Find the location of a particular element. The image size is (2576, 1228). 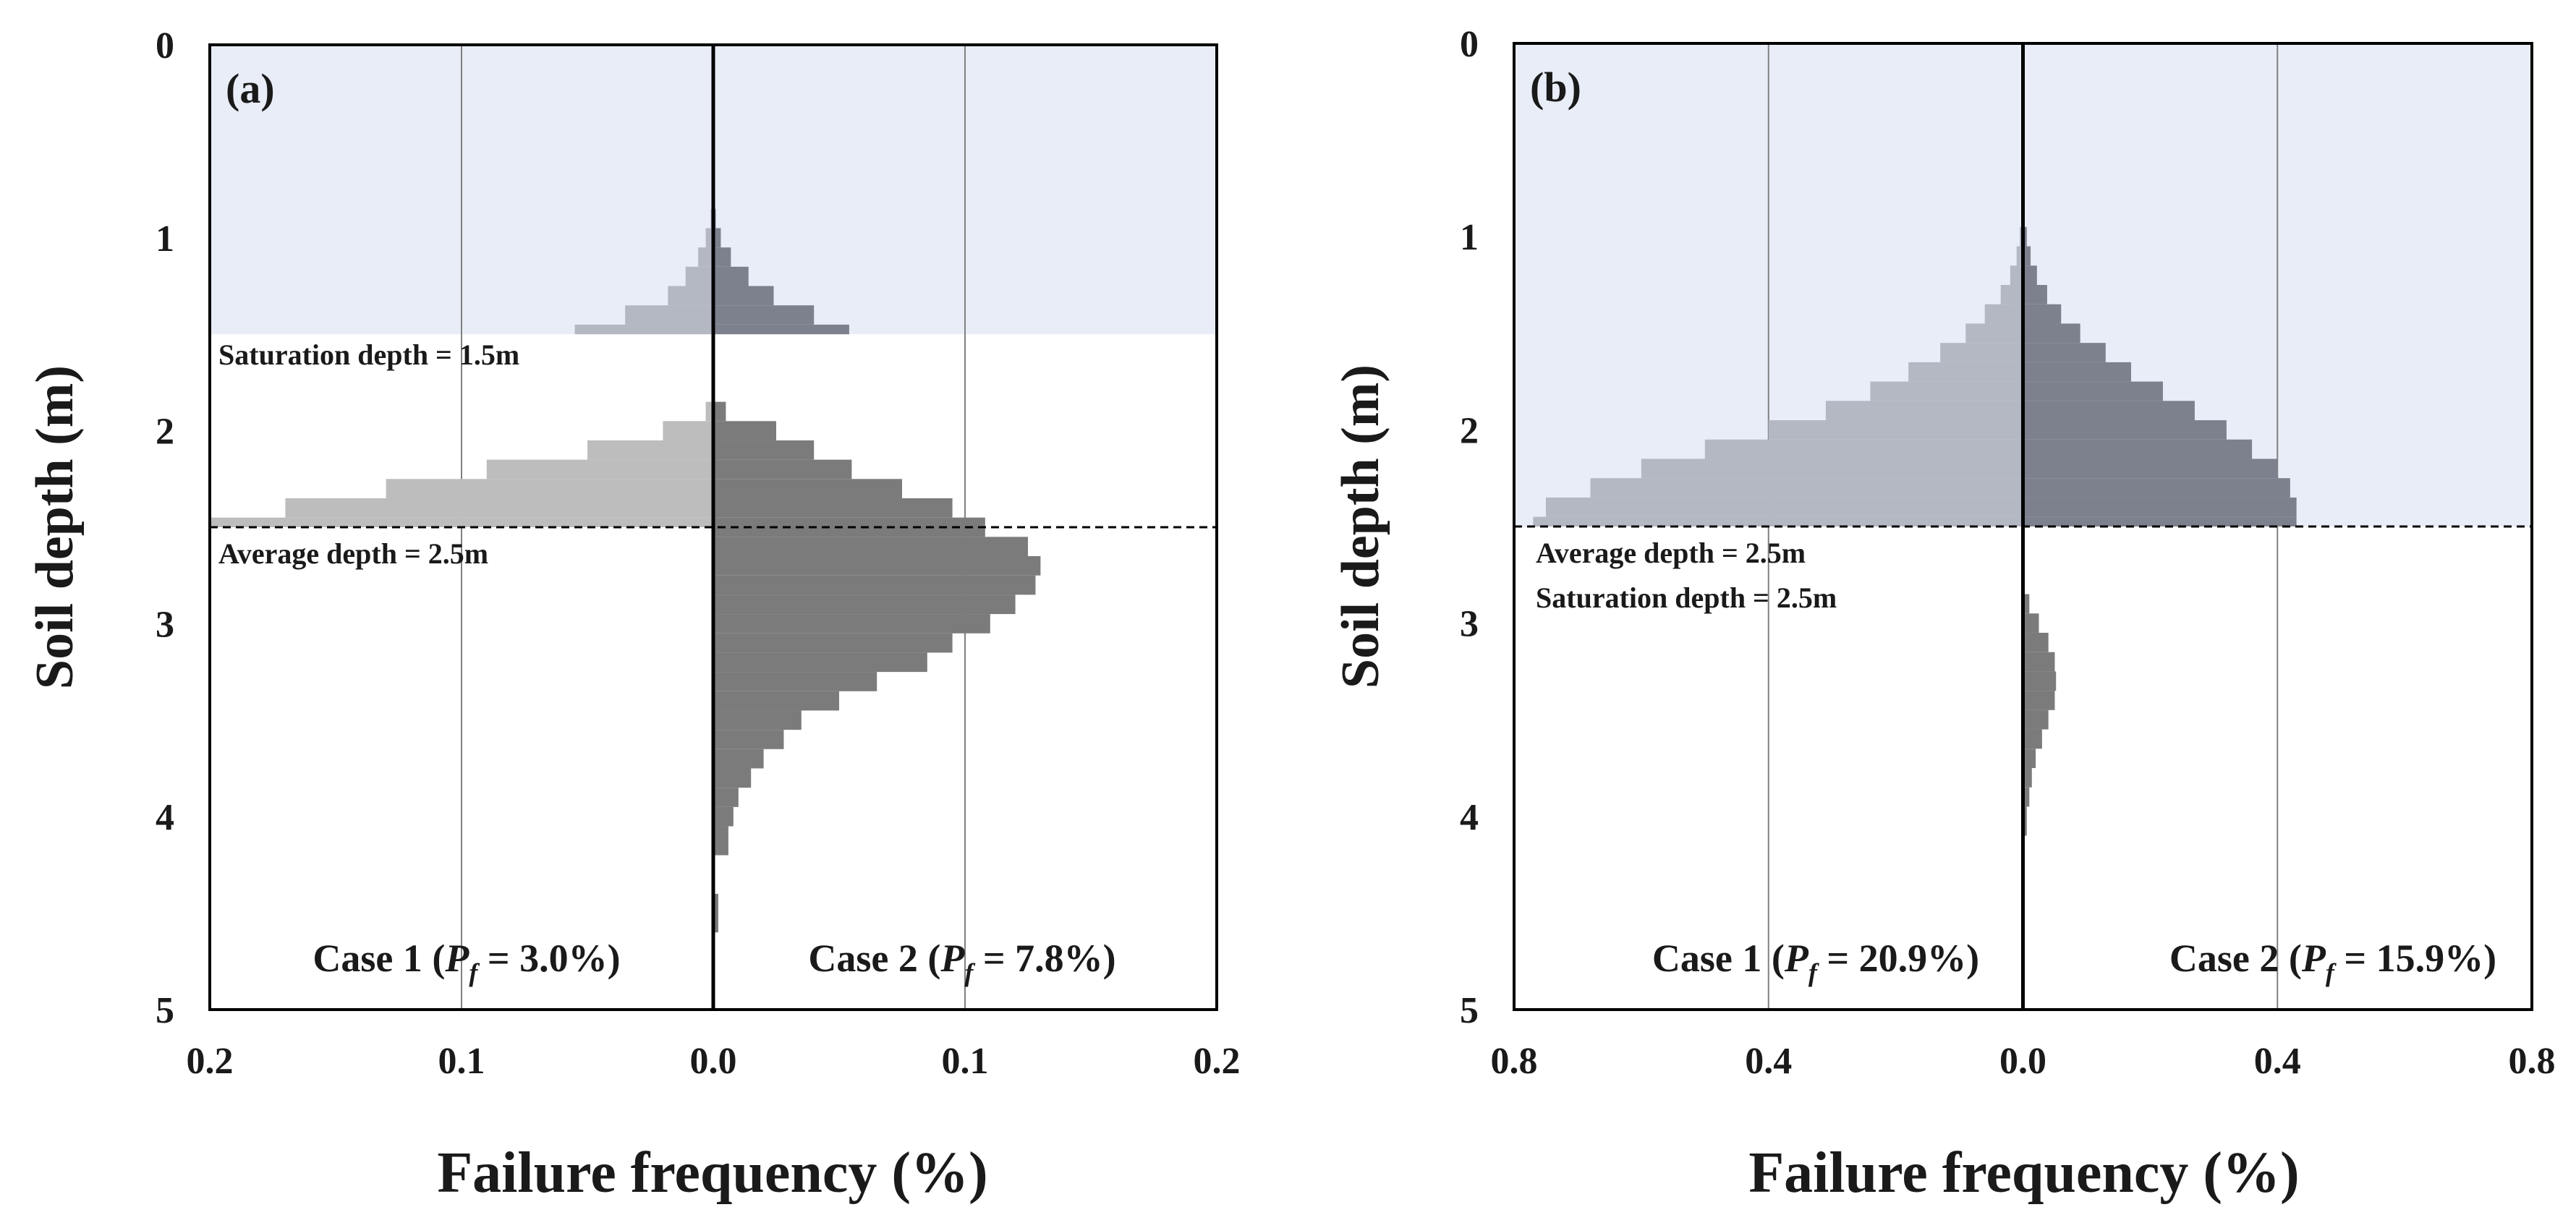

saturation-depth-label: Saturation depth = 2.5m is located at coordinates (1686, 597).